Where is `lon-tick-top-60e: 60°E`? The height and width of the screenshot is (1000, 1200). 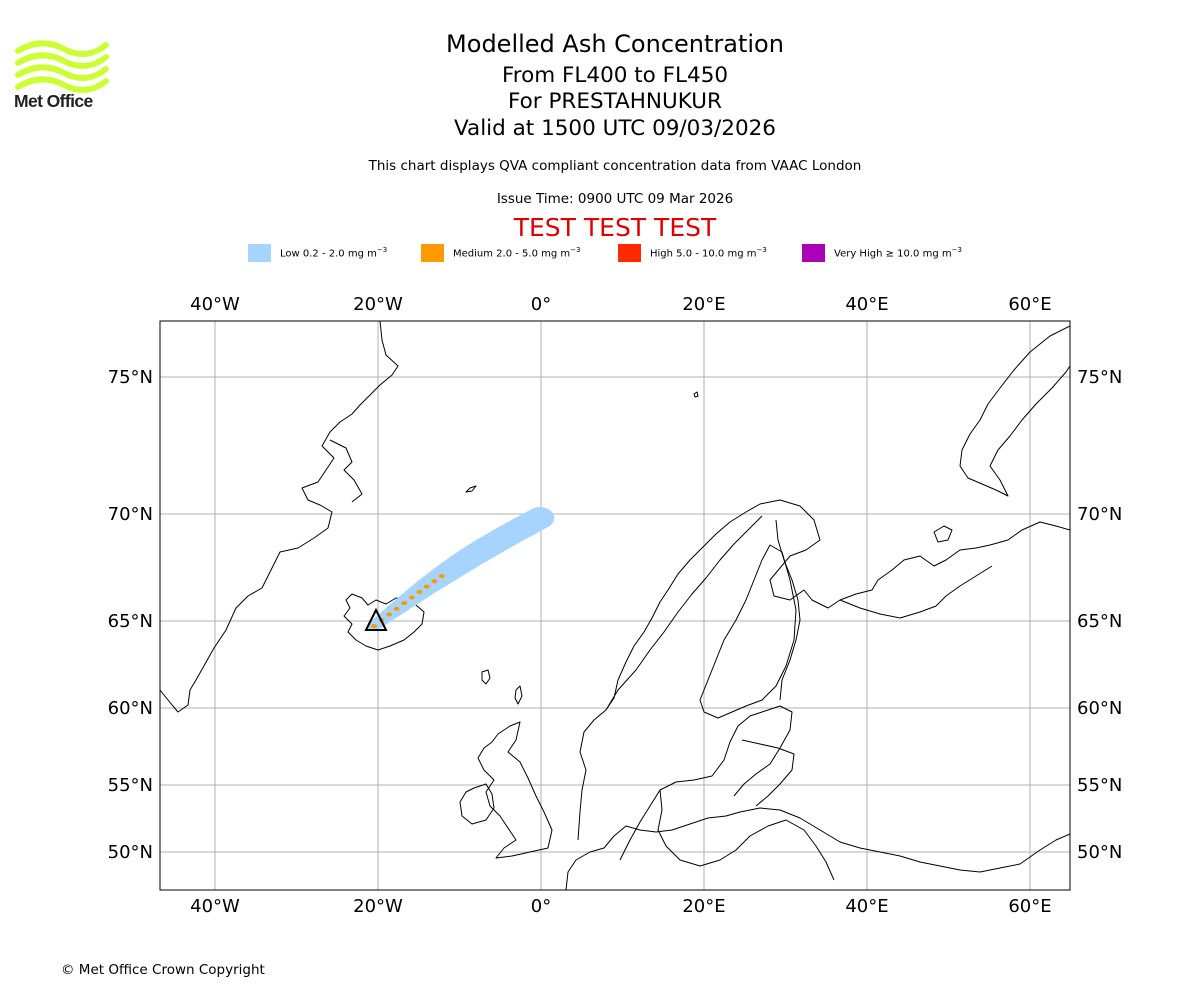
lon-tick-top-60e: 60°E is located at coordinates (1029, 304).